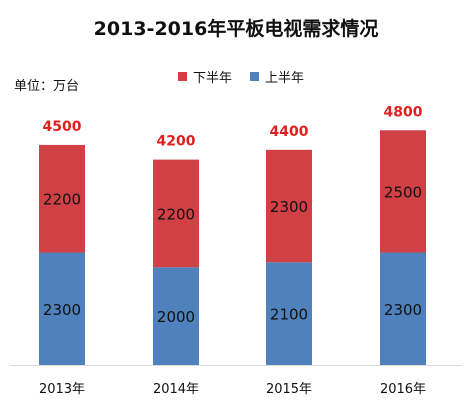  I want to click on data-label-first-half-4: 2300, so click(403, 310).